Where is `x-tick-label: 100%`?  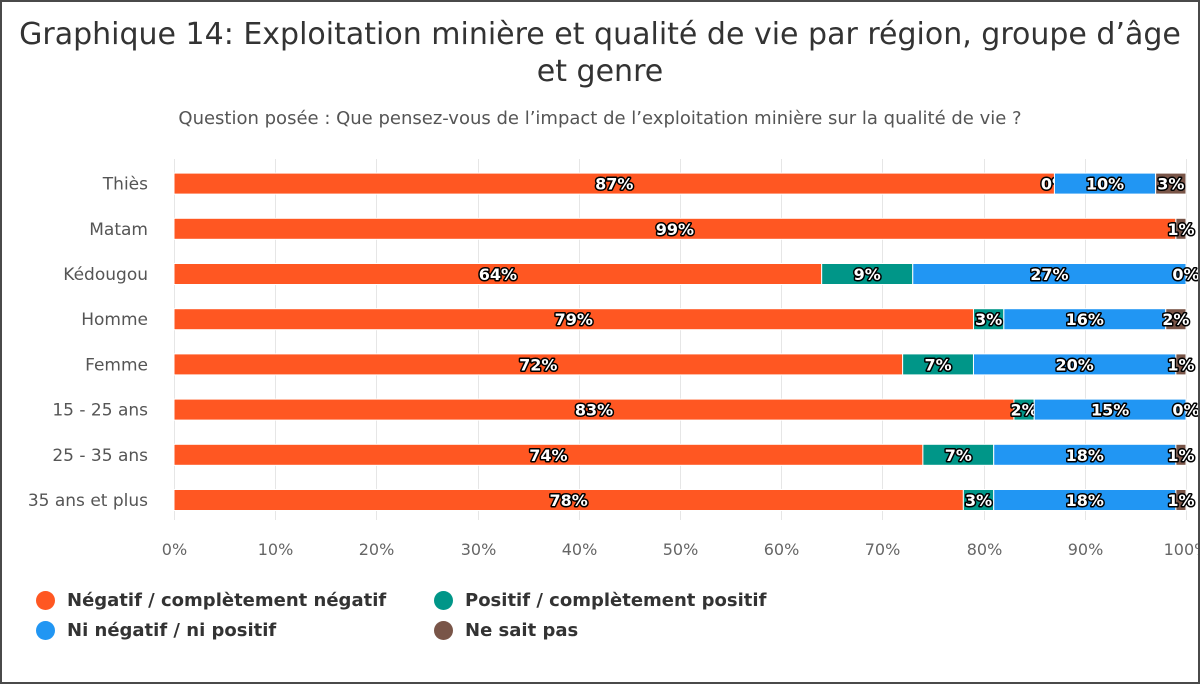 x-tick-label: 100% is located at coordinates (1181, 549).